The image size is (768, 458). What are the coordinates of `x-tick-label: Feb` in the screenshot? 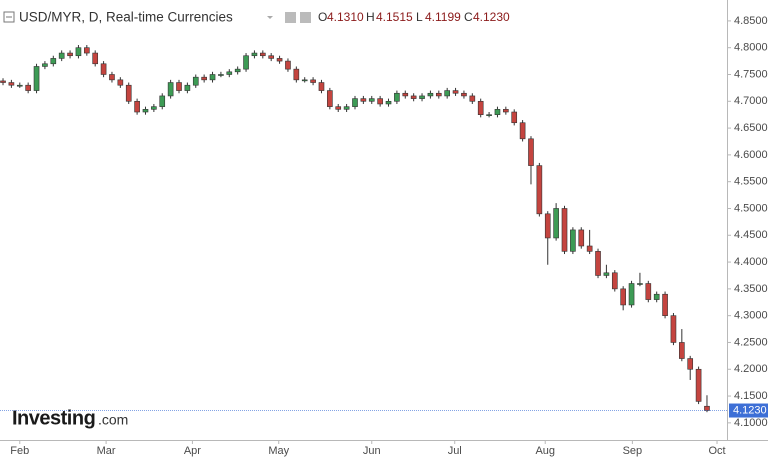 It's located at (19, 451).